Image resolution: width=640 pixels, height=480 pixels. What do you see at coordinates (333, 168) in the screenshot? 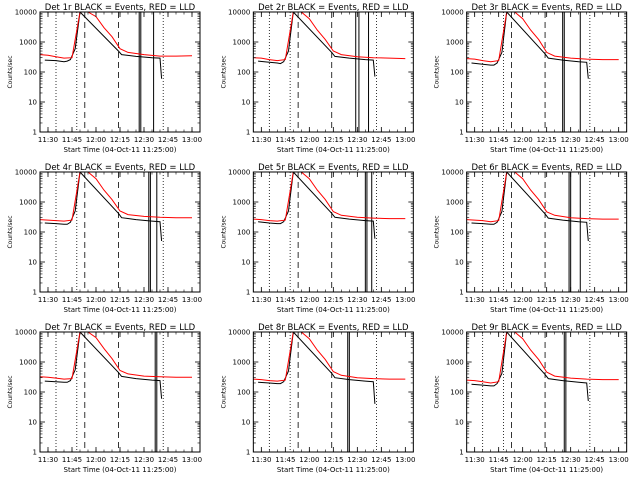
I see `chart-title: Det 5r BLACK = Events, RED = LLD` at bounding box center [333, 168].